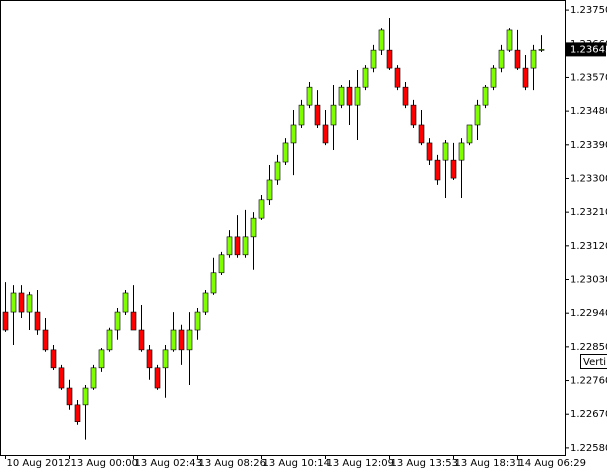 This screenshot has height=473, width=607. What do you see at coordinates (296, 463) in the screenshot?
I see `x-tick-label: 13 Aug 10:14` at bounding box center [296, 463].